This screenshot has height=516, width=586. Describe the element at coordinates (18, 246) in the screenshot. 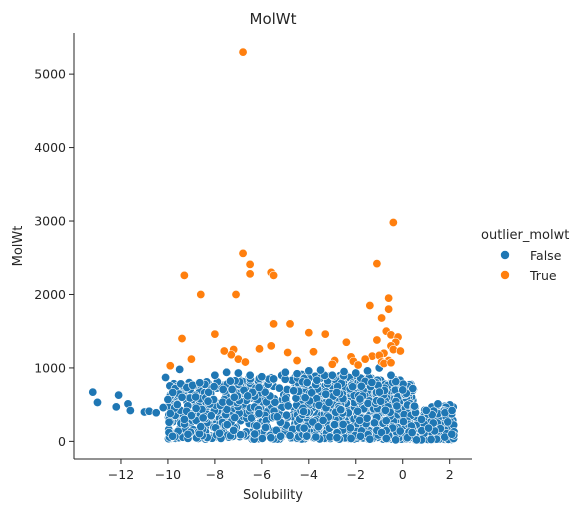

I see `y-axis-label: MolWt` at that location.